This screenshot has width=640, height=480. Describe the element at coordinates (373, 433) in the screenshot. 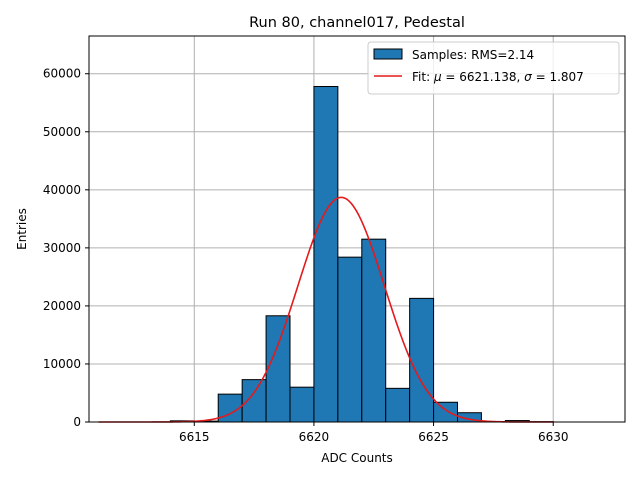

I see `x-axis-ticks: 6615 6620 6625 6630` at that location.